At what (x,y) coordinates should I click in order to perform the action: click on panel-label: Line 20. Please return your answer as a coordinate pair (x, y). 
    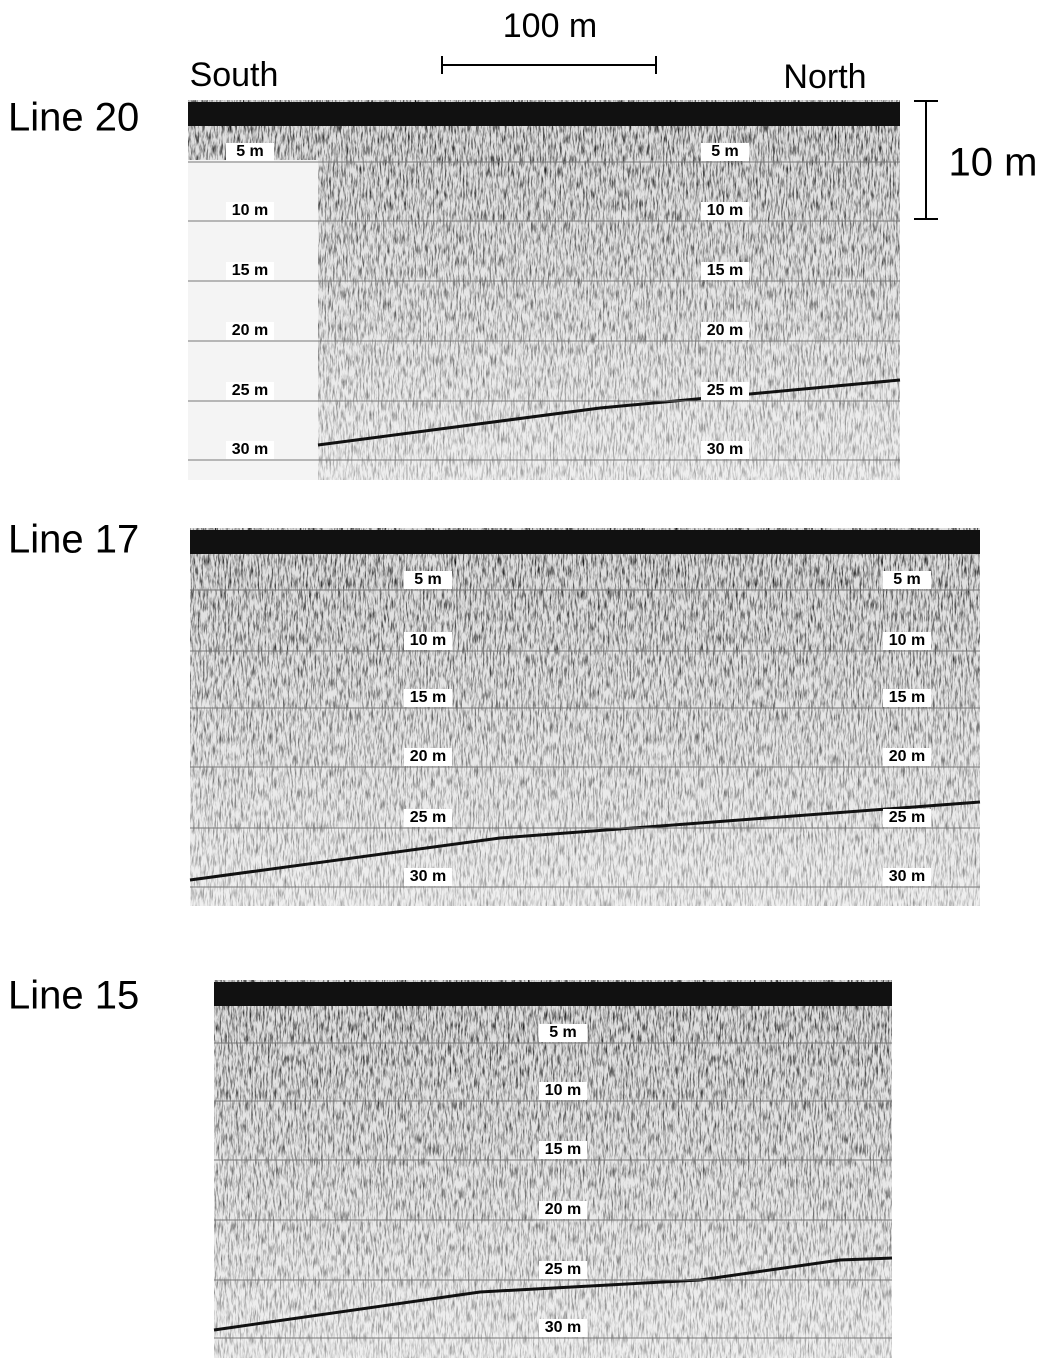
    Looking at the image, I should click on (73, 118).